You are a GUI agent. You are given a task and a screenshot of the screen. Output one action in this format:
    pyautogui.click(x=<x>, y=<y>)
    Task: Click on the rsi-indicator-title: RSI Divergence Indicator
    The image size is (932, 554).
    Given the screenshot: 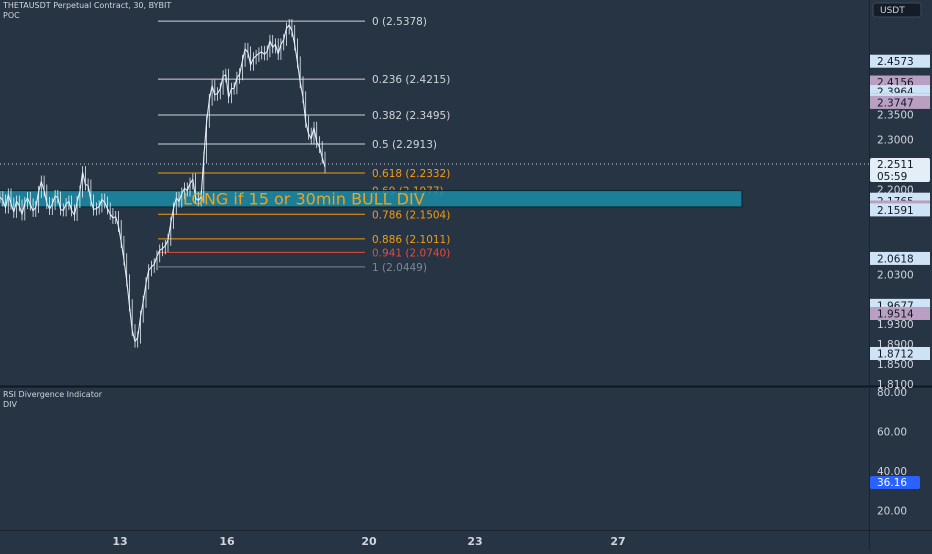 What is the action you would take?
    pyautogui.click(x=53, y=394)
    